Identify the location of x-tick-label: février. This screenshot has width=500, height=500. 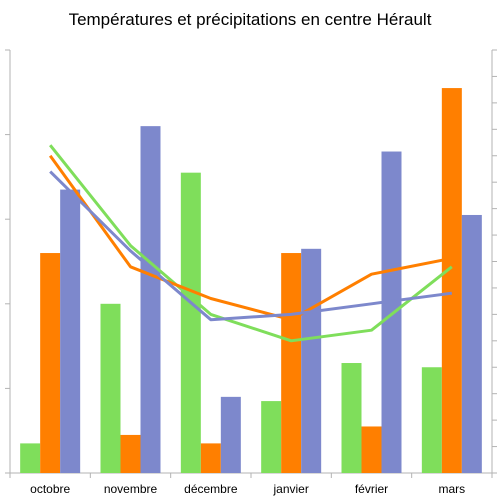
(371, 489).